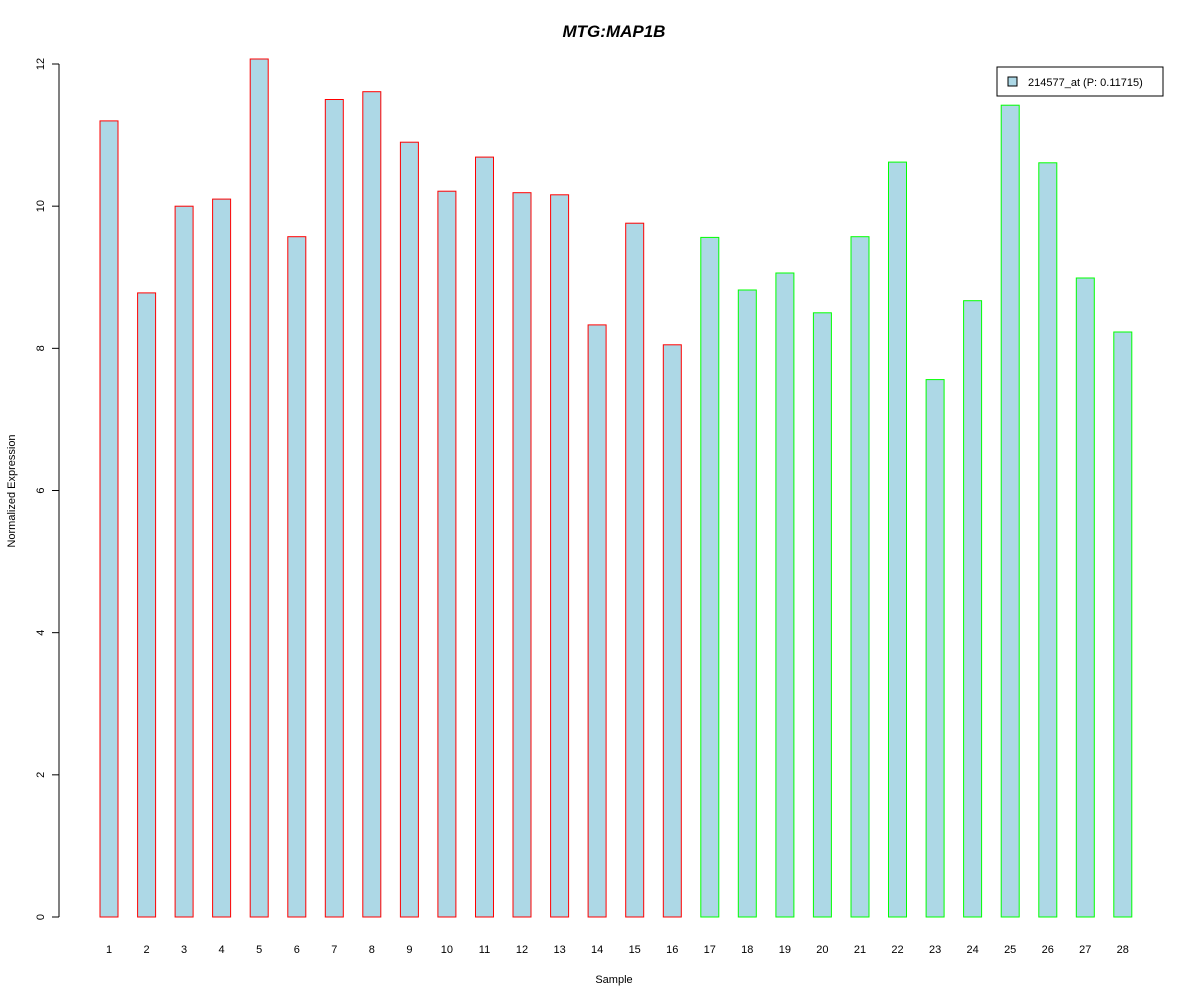 This screenshot has height=1000, width=1200. Describe the element at coordinates (447, 950) in the screenshot. I see `x-tick-label: 10` at that location.